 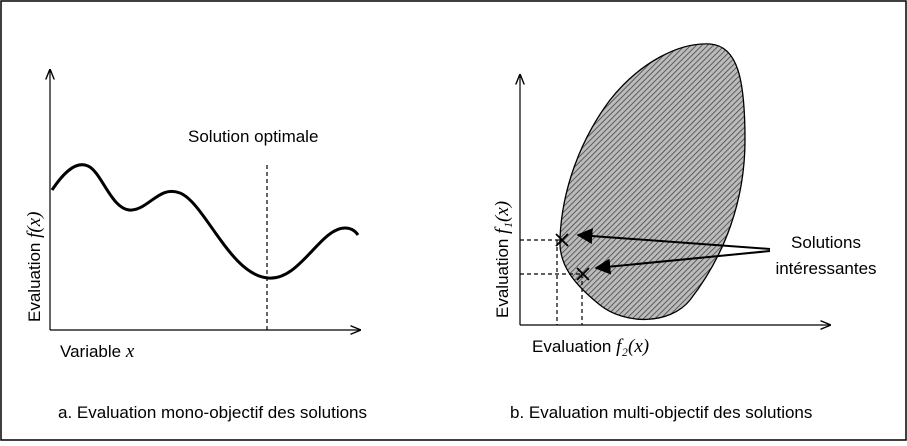 I want to click on y-label: Evaluation f₁(x), so click(x=502, y=259).